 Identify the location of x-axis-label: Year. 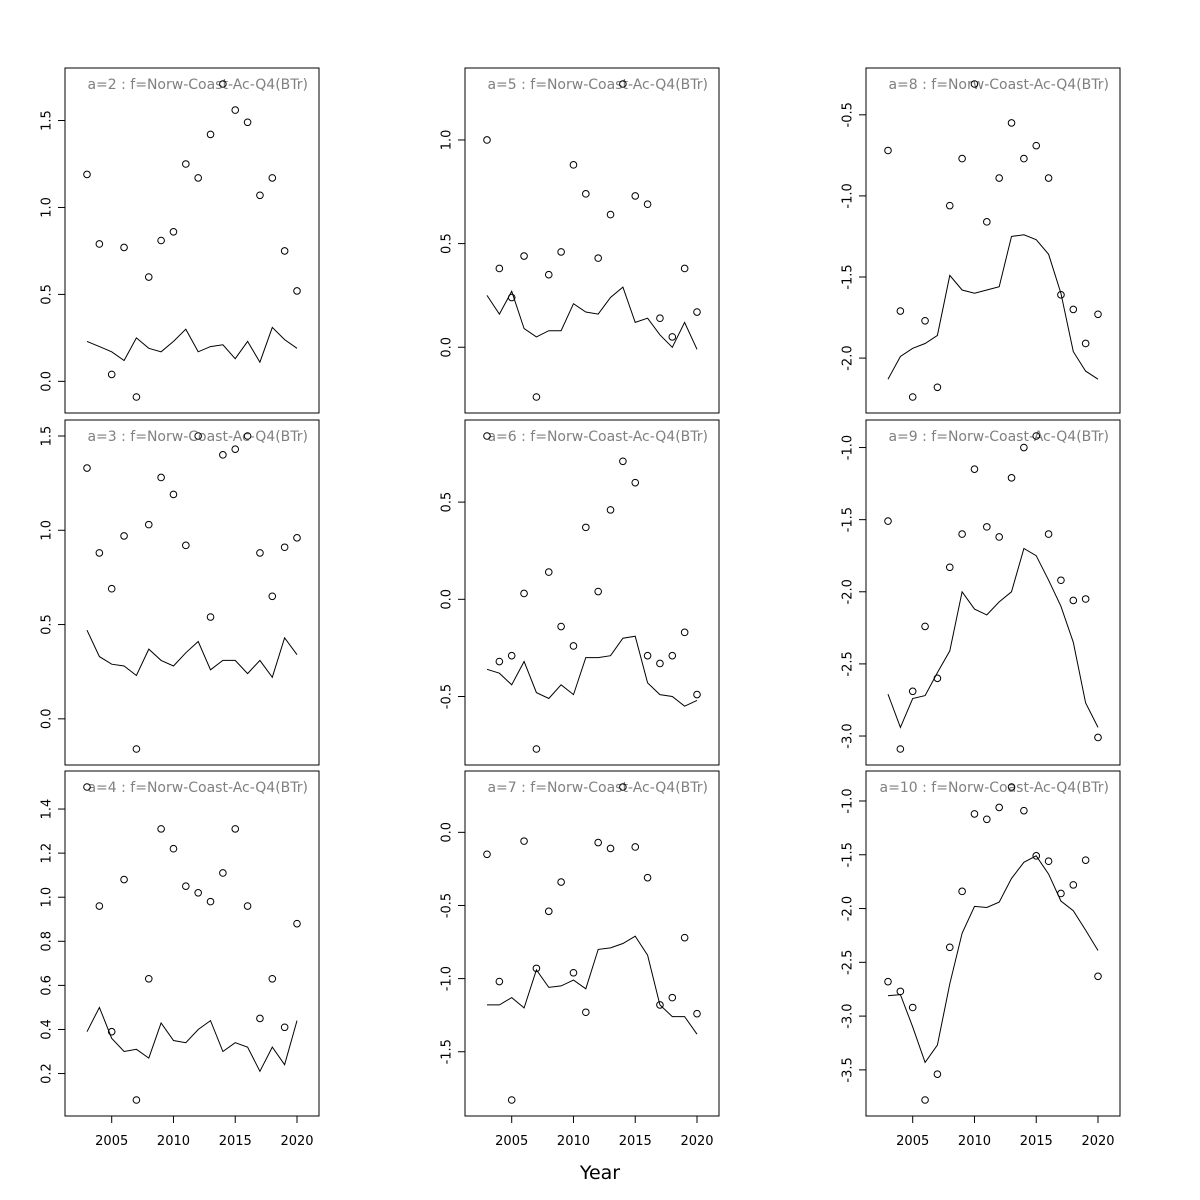
(599, 1173).